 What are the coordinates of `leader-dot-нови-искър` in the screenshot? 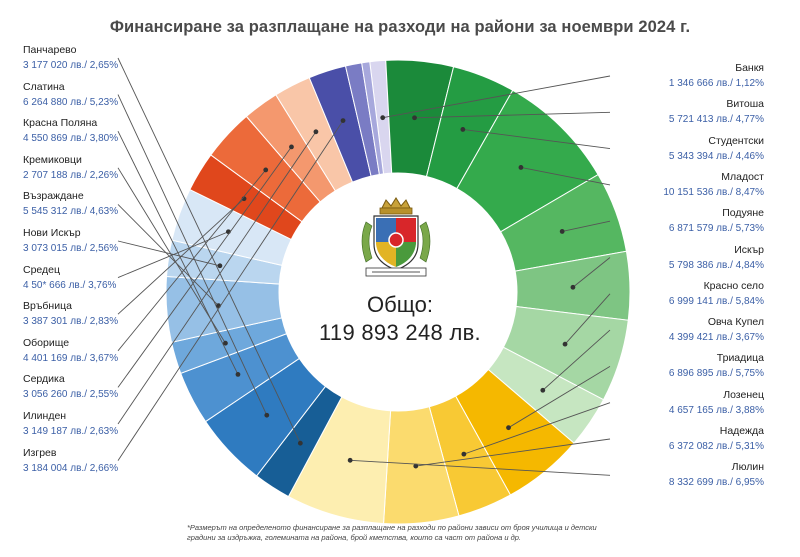 It's located at (220, 266).